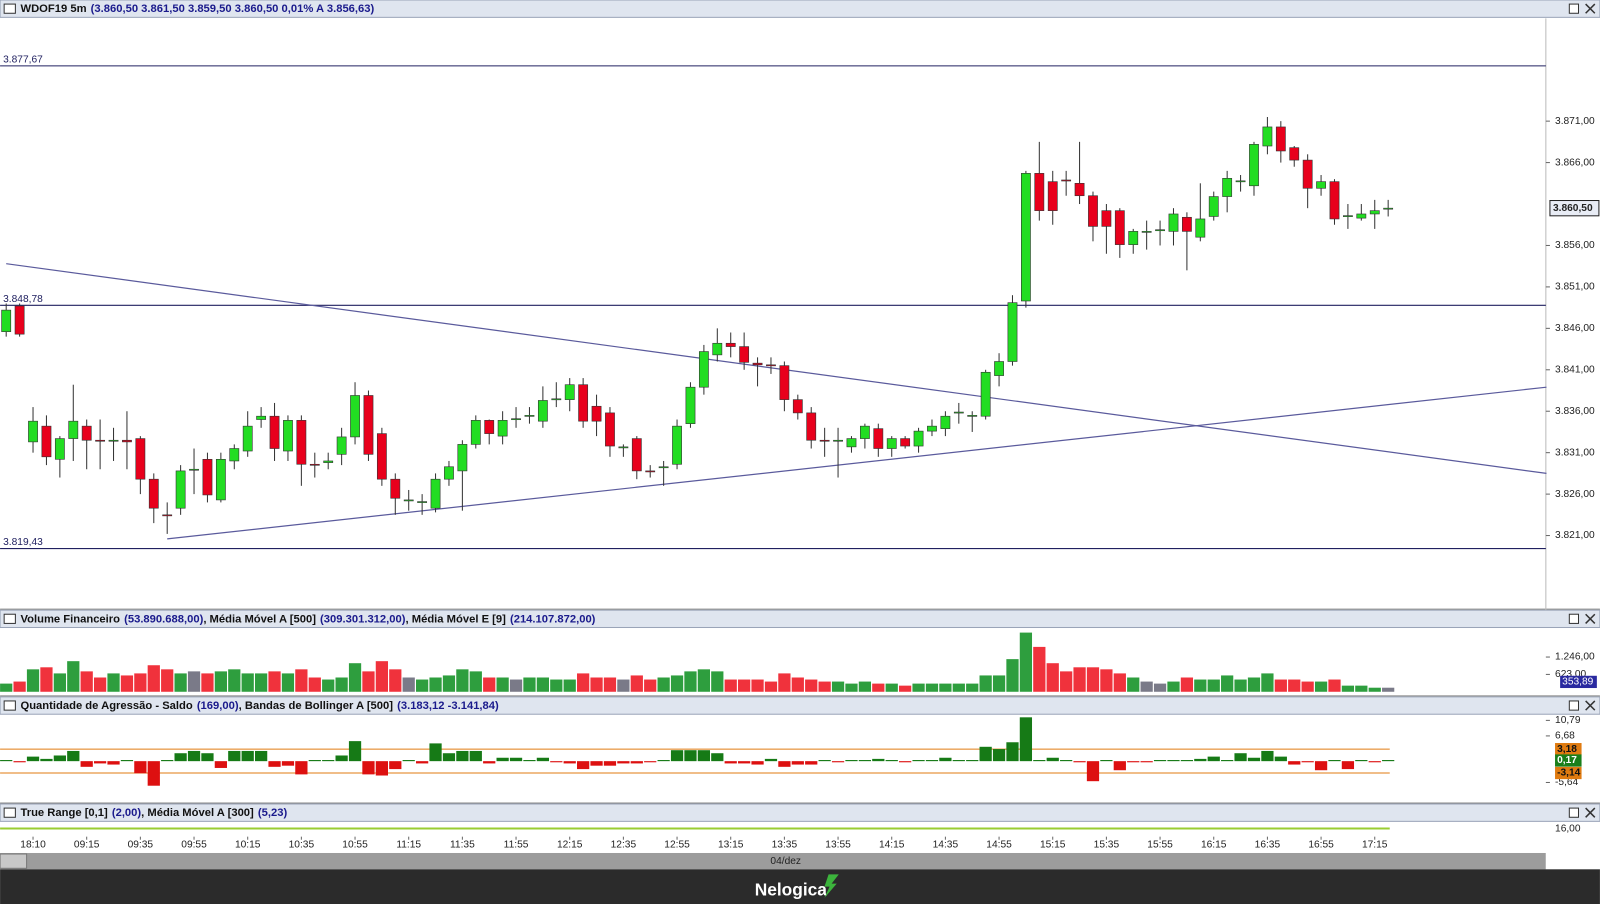  I want to click on x-tick-label: 14:15, so click(892, 845).